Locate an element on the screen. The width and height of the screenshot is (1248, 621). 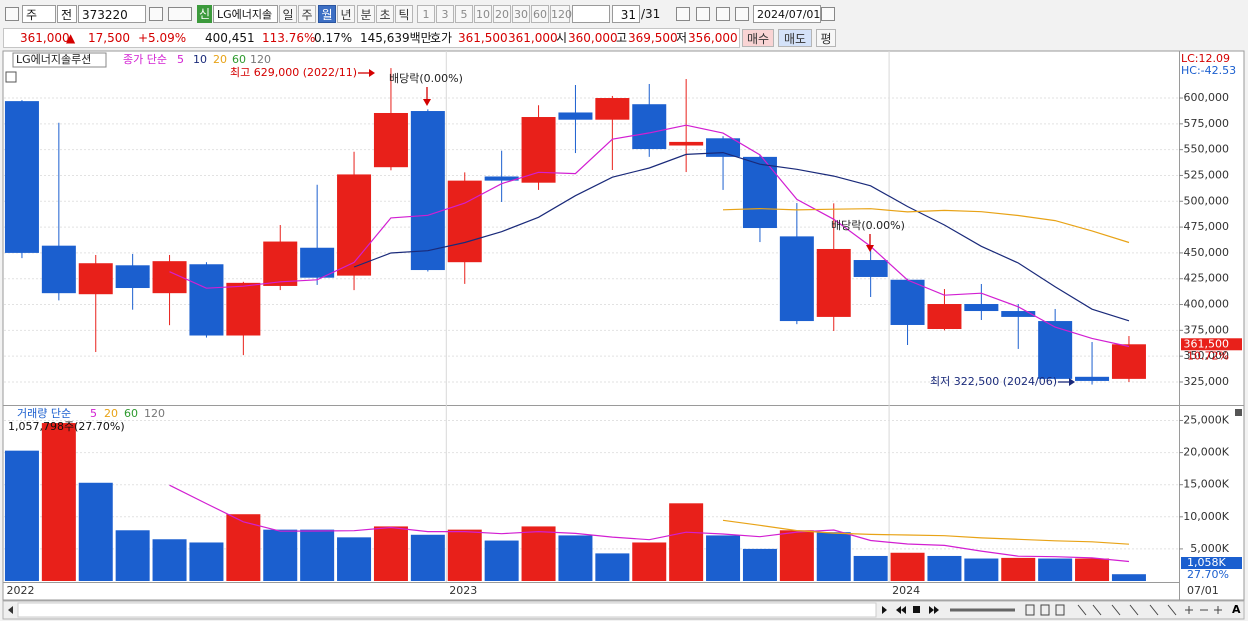
y-tick-label: 10,000K is located at coordinates (1206, 516).